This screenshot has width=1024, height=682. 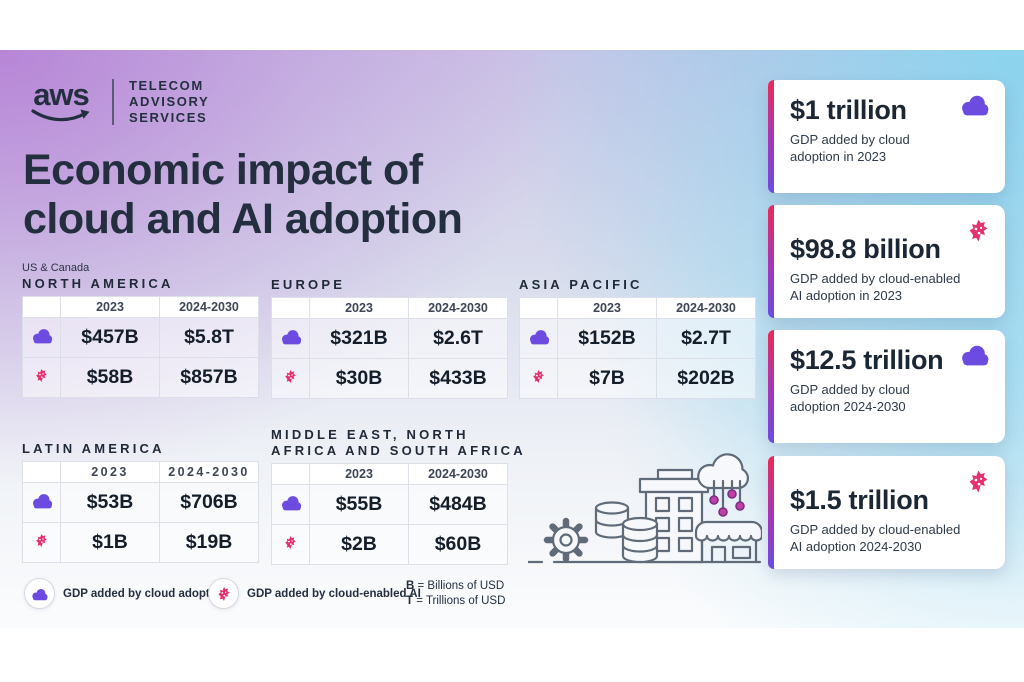 What do you see at coordinates (209, 502) in the screenshot?
I see `value-cell: $706B` at bounding box center [209, 502].